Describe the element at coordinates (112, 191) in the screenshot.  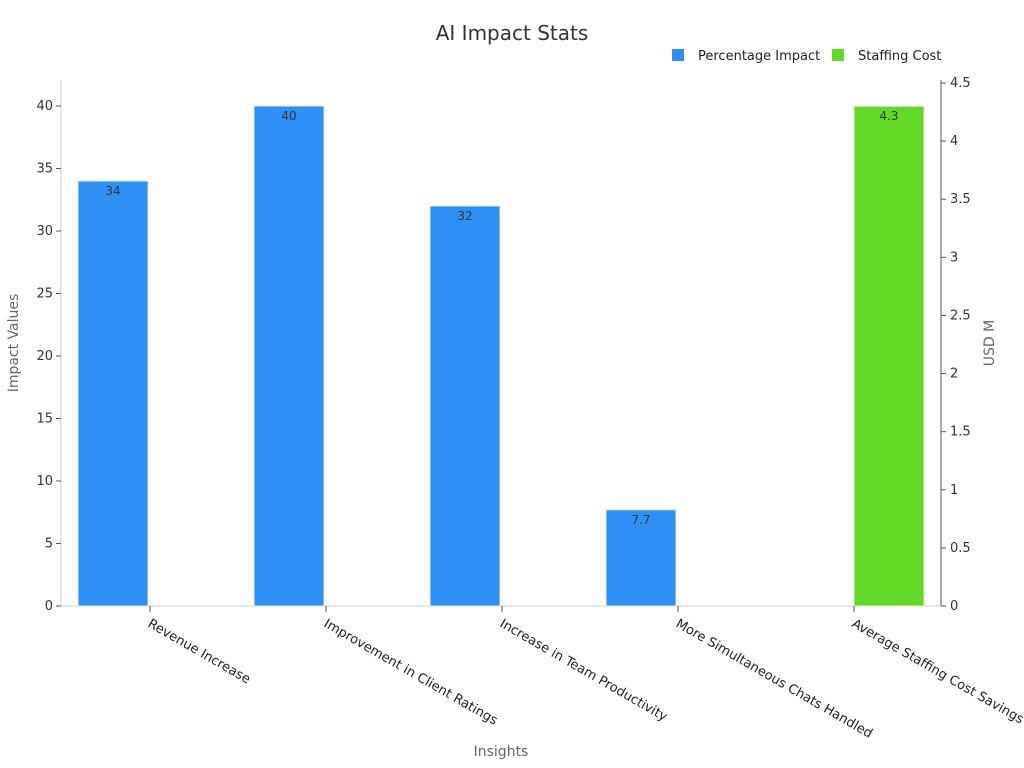
I see `bar-data-label: 34` at that location.